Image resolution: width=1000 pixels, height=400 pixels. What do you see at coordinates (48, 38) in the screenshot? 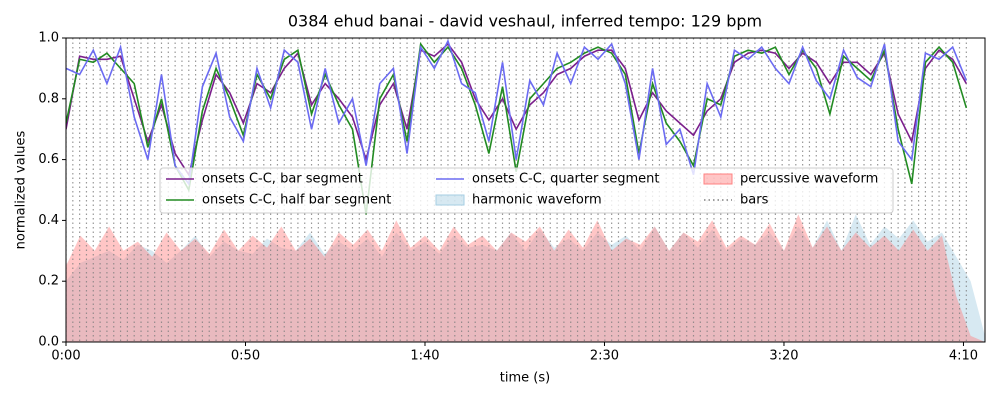
I see `y-tick-label: 1.0` at bounding box center [48, 38].